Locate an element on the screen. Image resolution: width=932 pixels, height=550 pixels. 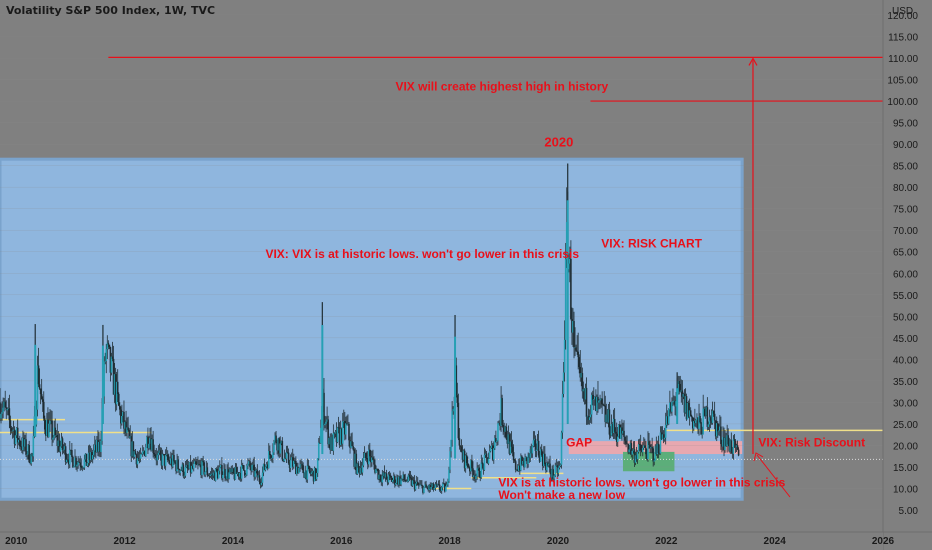
x-tick-label: 2018 is located at coordinates (450, 541).